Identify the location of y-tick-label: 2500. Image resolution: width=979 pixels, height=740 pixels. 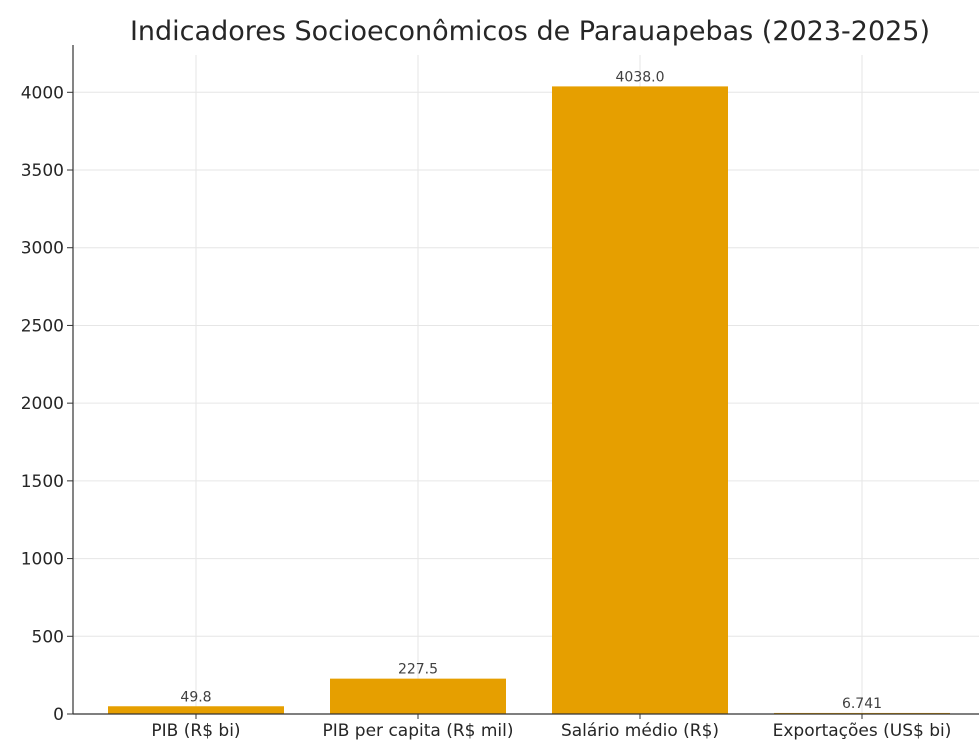
(42, 326).